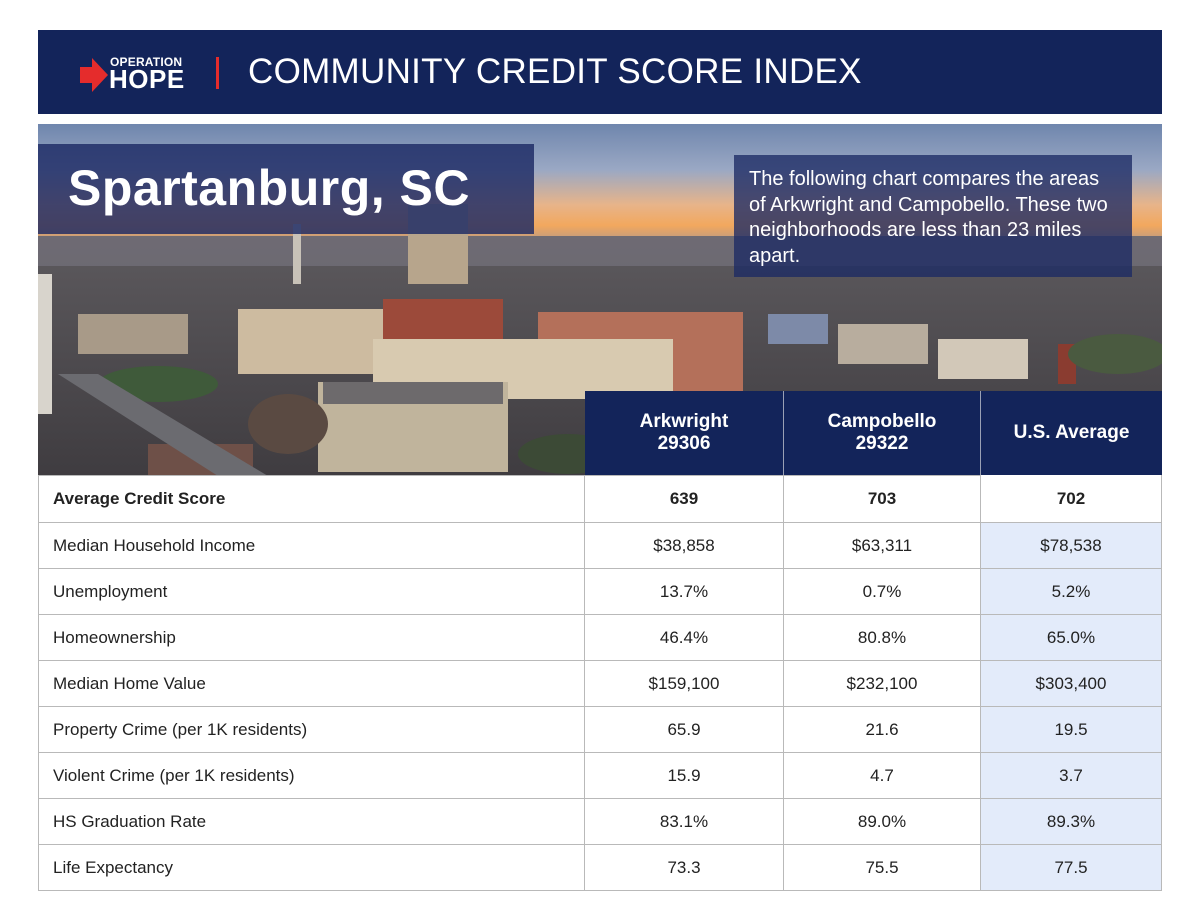  What do you see at coordinates (684, 821) in the screenshot?
I see `cell-arkwright: 83.1%` at bounding box center [684, 821].